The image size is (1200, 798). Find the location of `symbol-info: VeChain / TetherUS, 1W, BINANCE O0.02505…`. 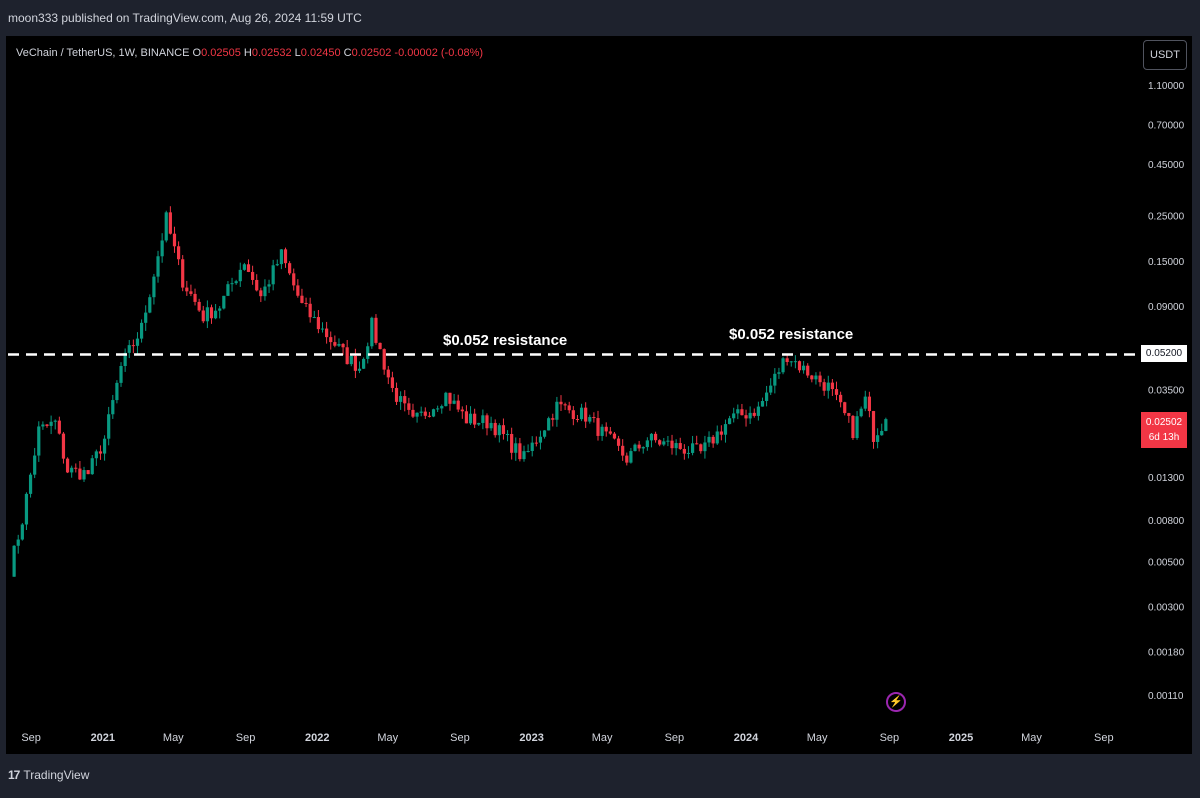

symbol-info: VeChain / TetherUS, 1W, BINANCE O0.02505… is located at coordinates (249, 53).